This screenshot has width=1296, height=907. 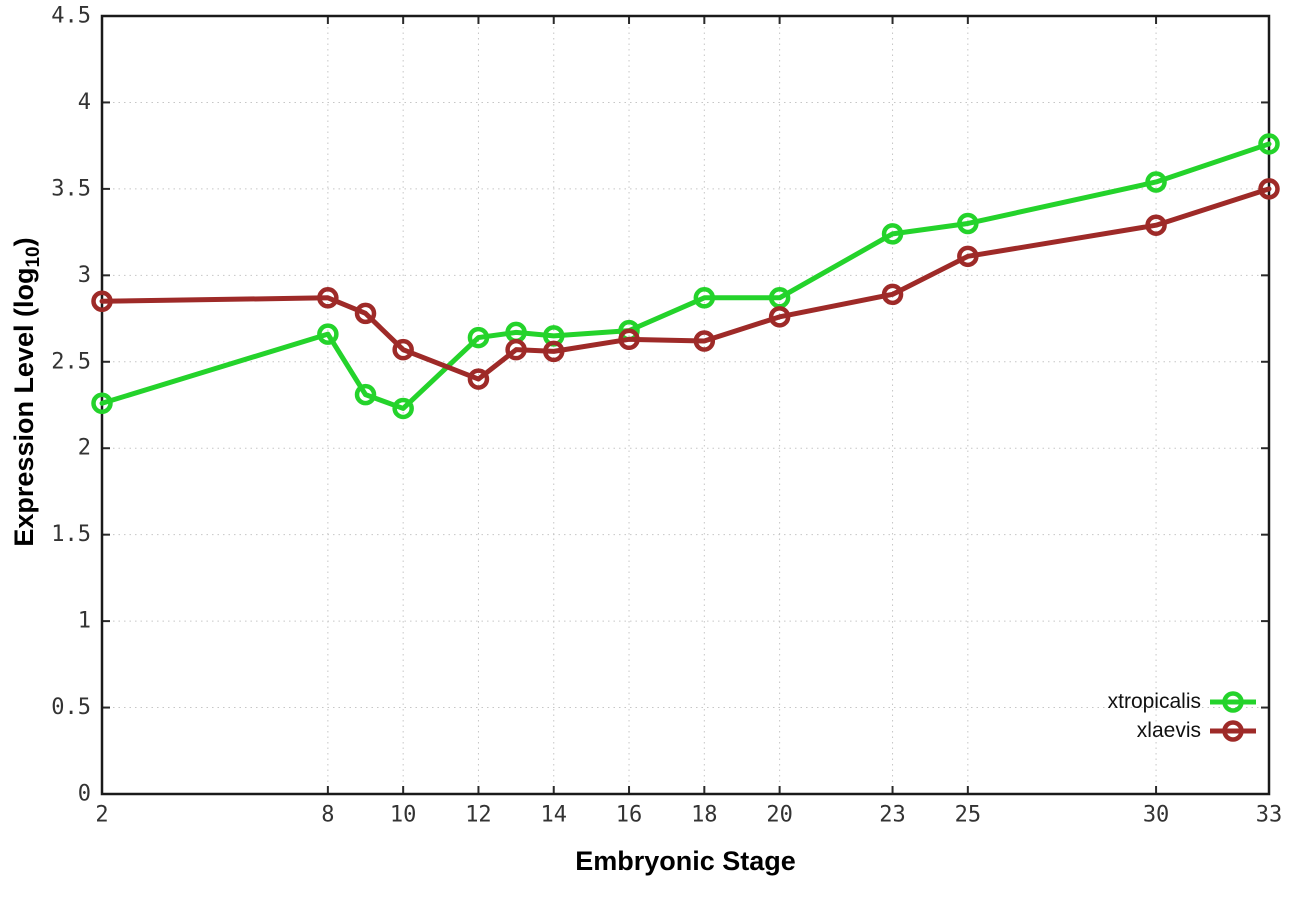 What do you see at coordinates (34, 257) in the screenshot?
I see `y-axis-label-subscript: 10` at bounding box center [34, 257].